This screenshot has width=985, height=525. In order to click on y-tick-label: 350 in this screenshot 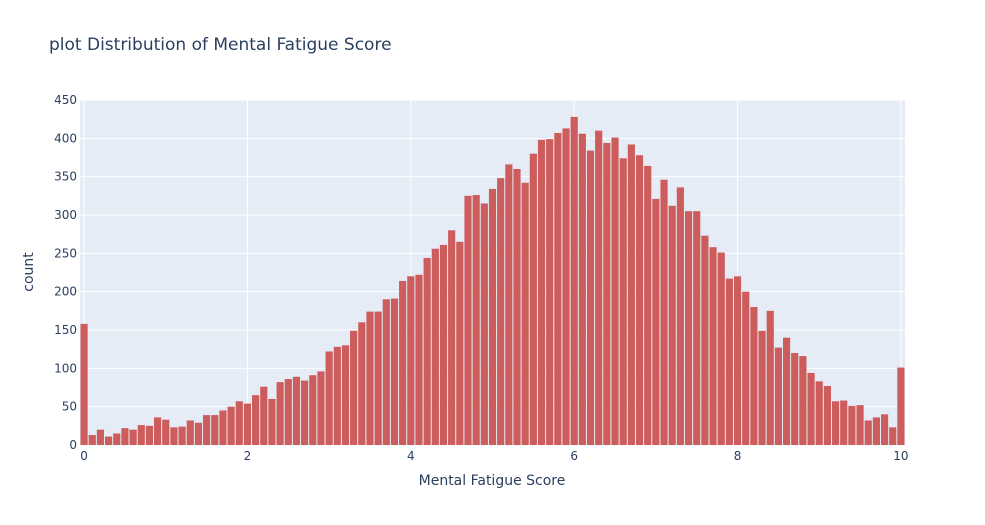, I will do `click(65, 177)`.